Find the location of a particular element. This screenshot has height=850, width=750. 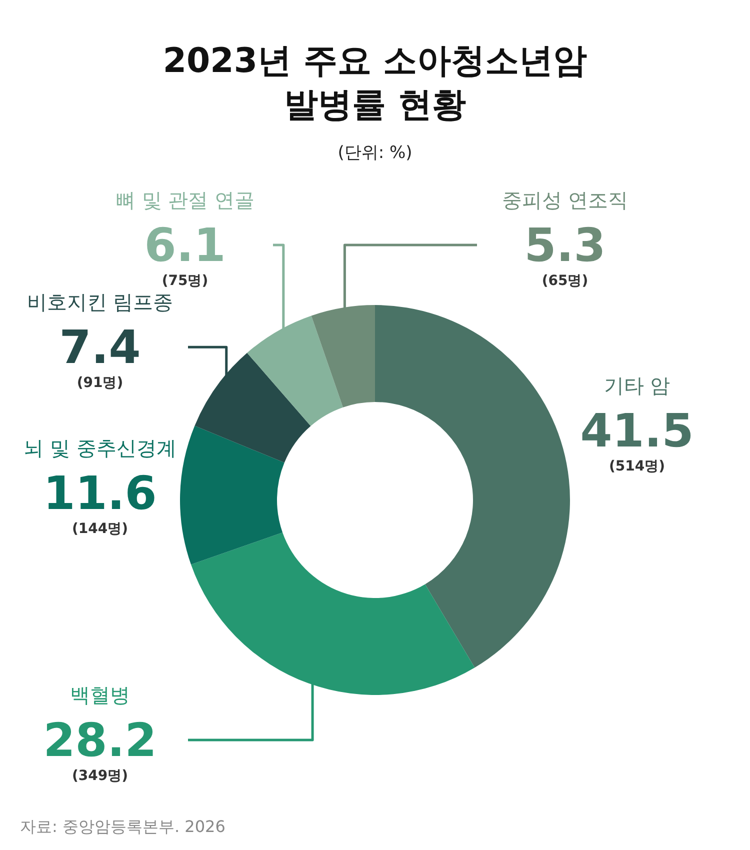

text: (349명) is located at coordinates (100, 776).